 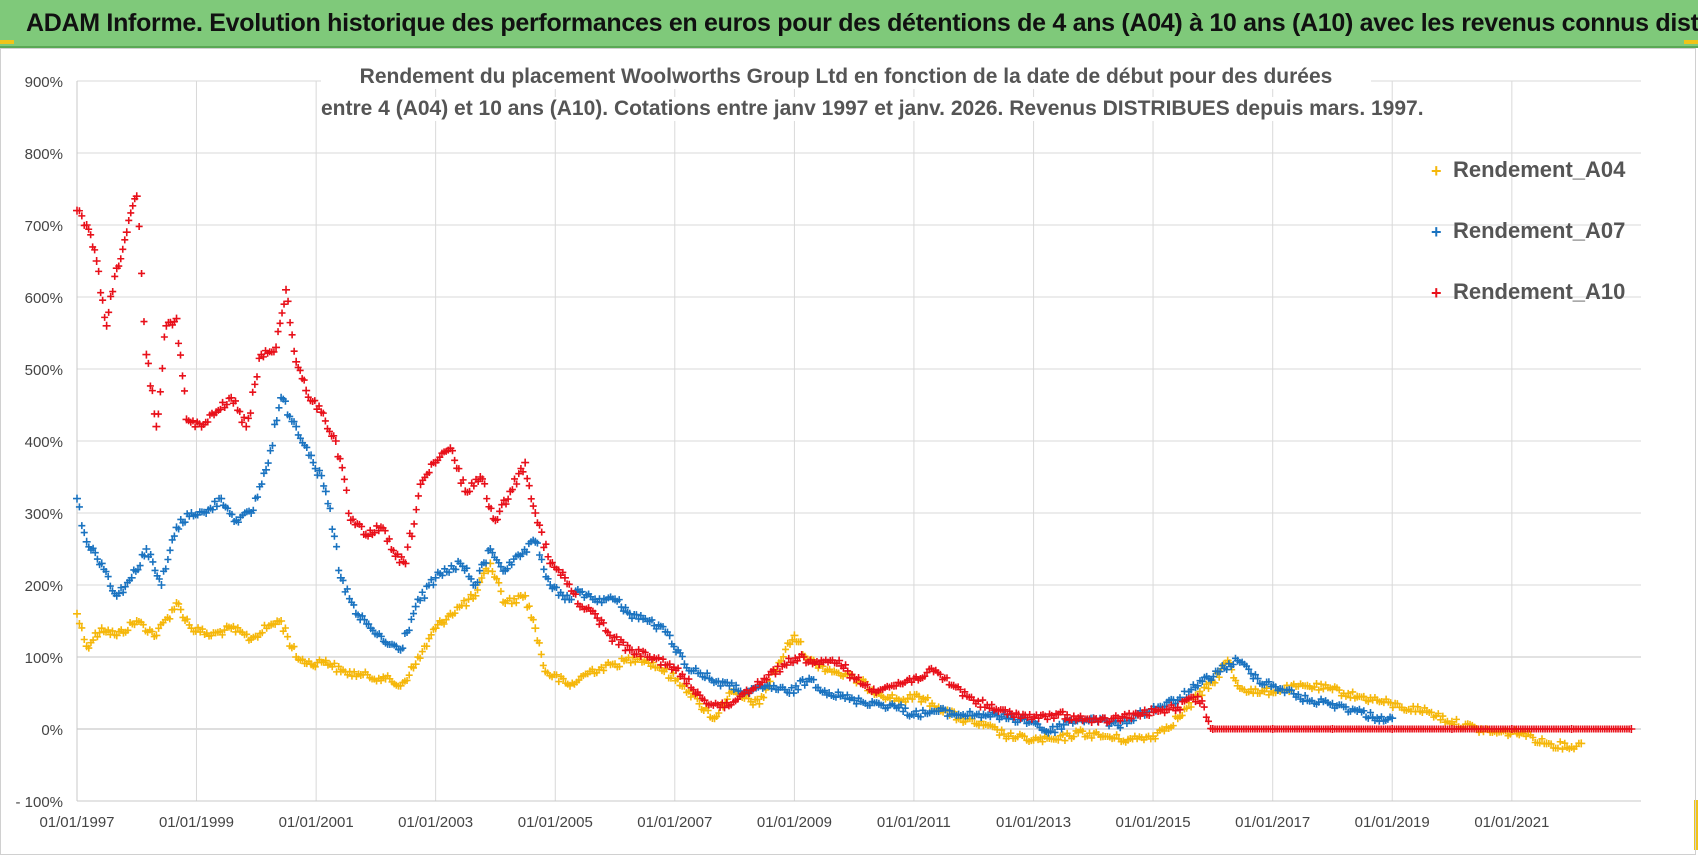 What do you see at coordinates (1511, 822) in the screenshot?
I see `x-tick-label: 01/01/2021` at bounding box center [1511, 822].